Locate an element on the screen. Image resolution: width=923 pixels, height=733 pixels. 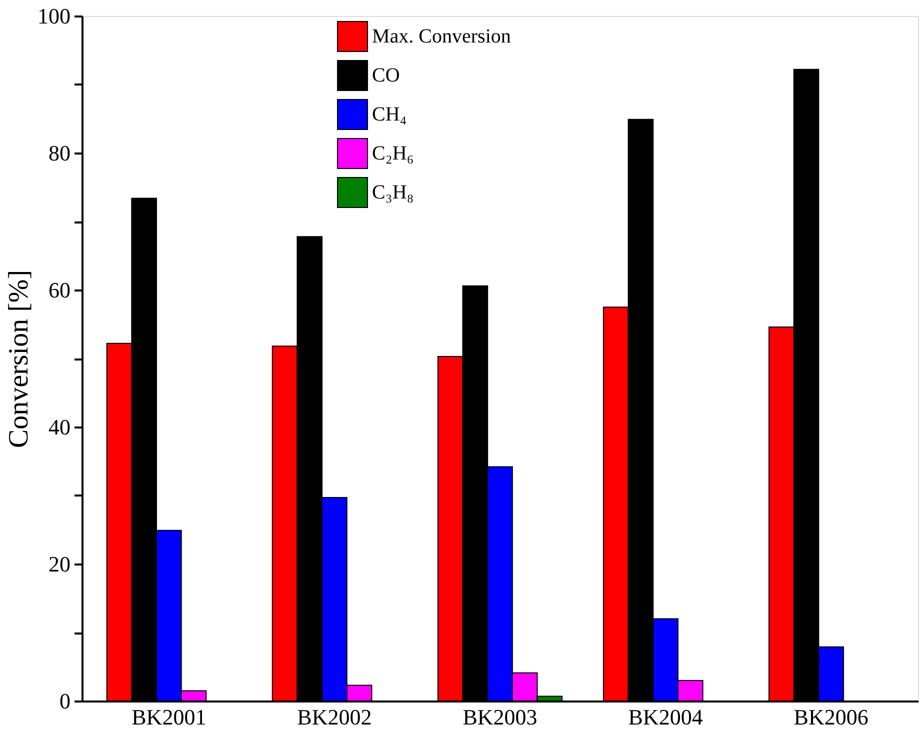
x-tick-label: BK2002 is located at coordinates (334, 717).